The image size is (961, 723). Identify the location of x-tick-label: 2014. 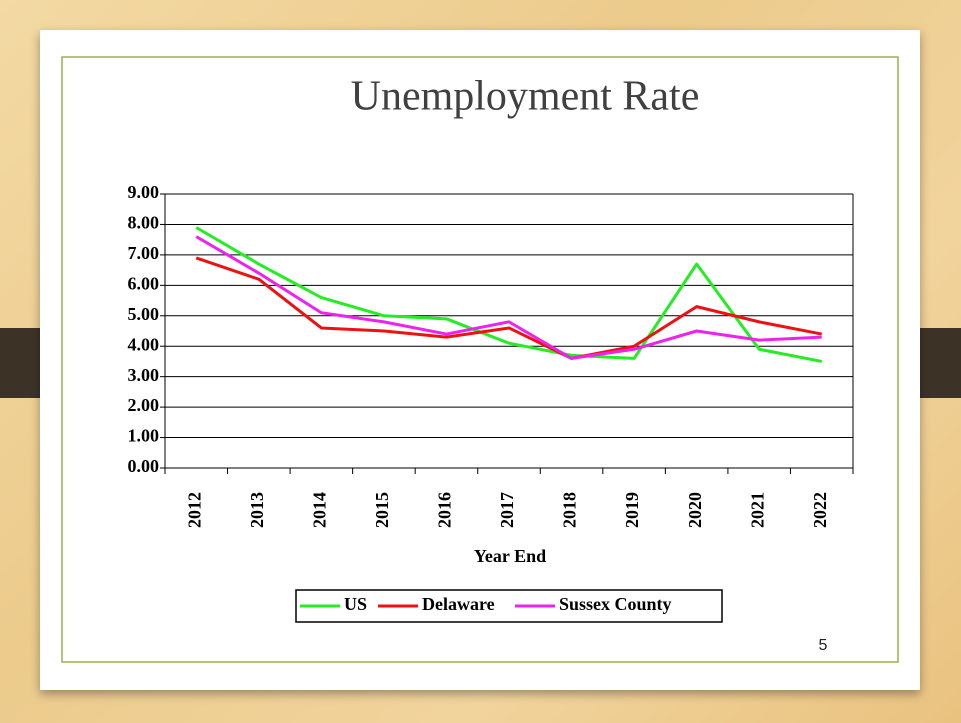
(319, 510).